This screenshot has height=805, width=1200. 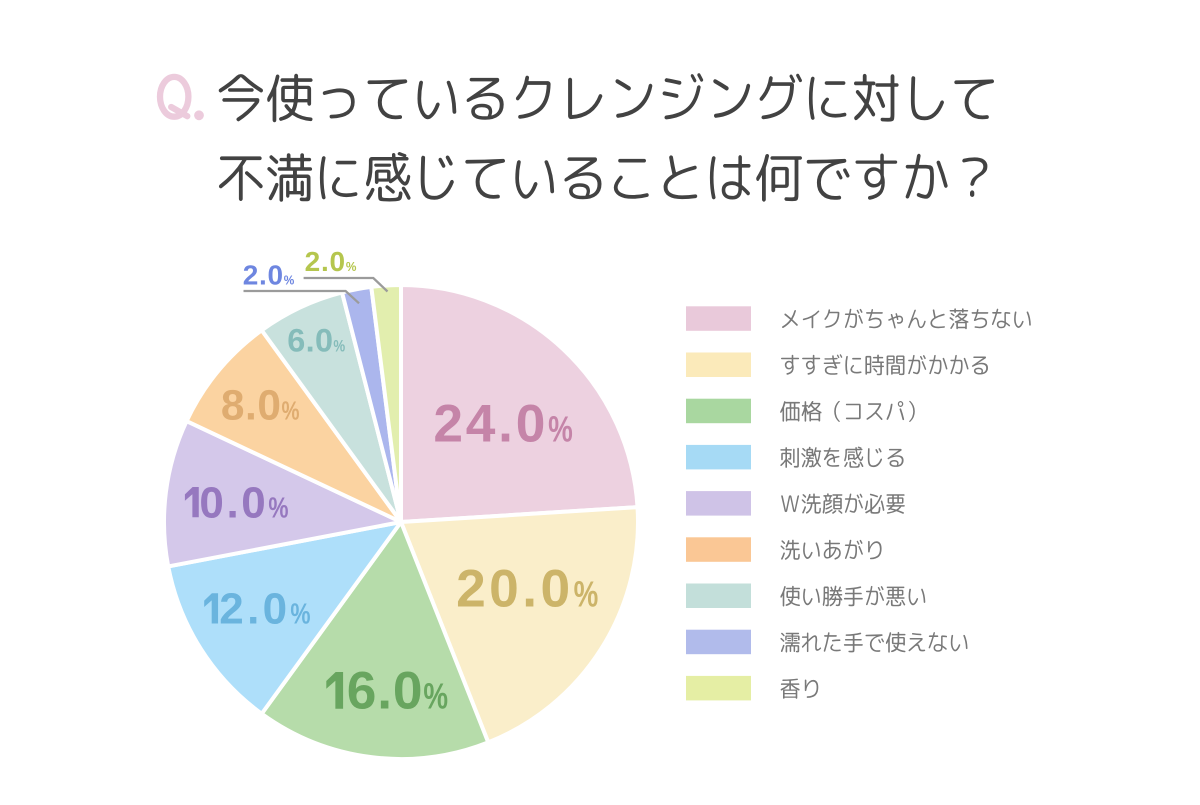 I want to click on svg-text: 8, so click(x=233, y=404).